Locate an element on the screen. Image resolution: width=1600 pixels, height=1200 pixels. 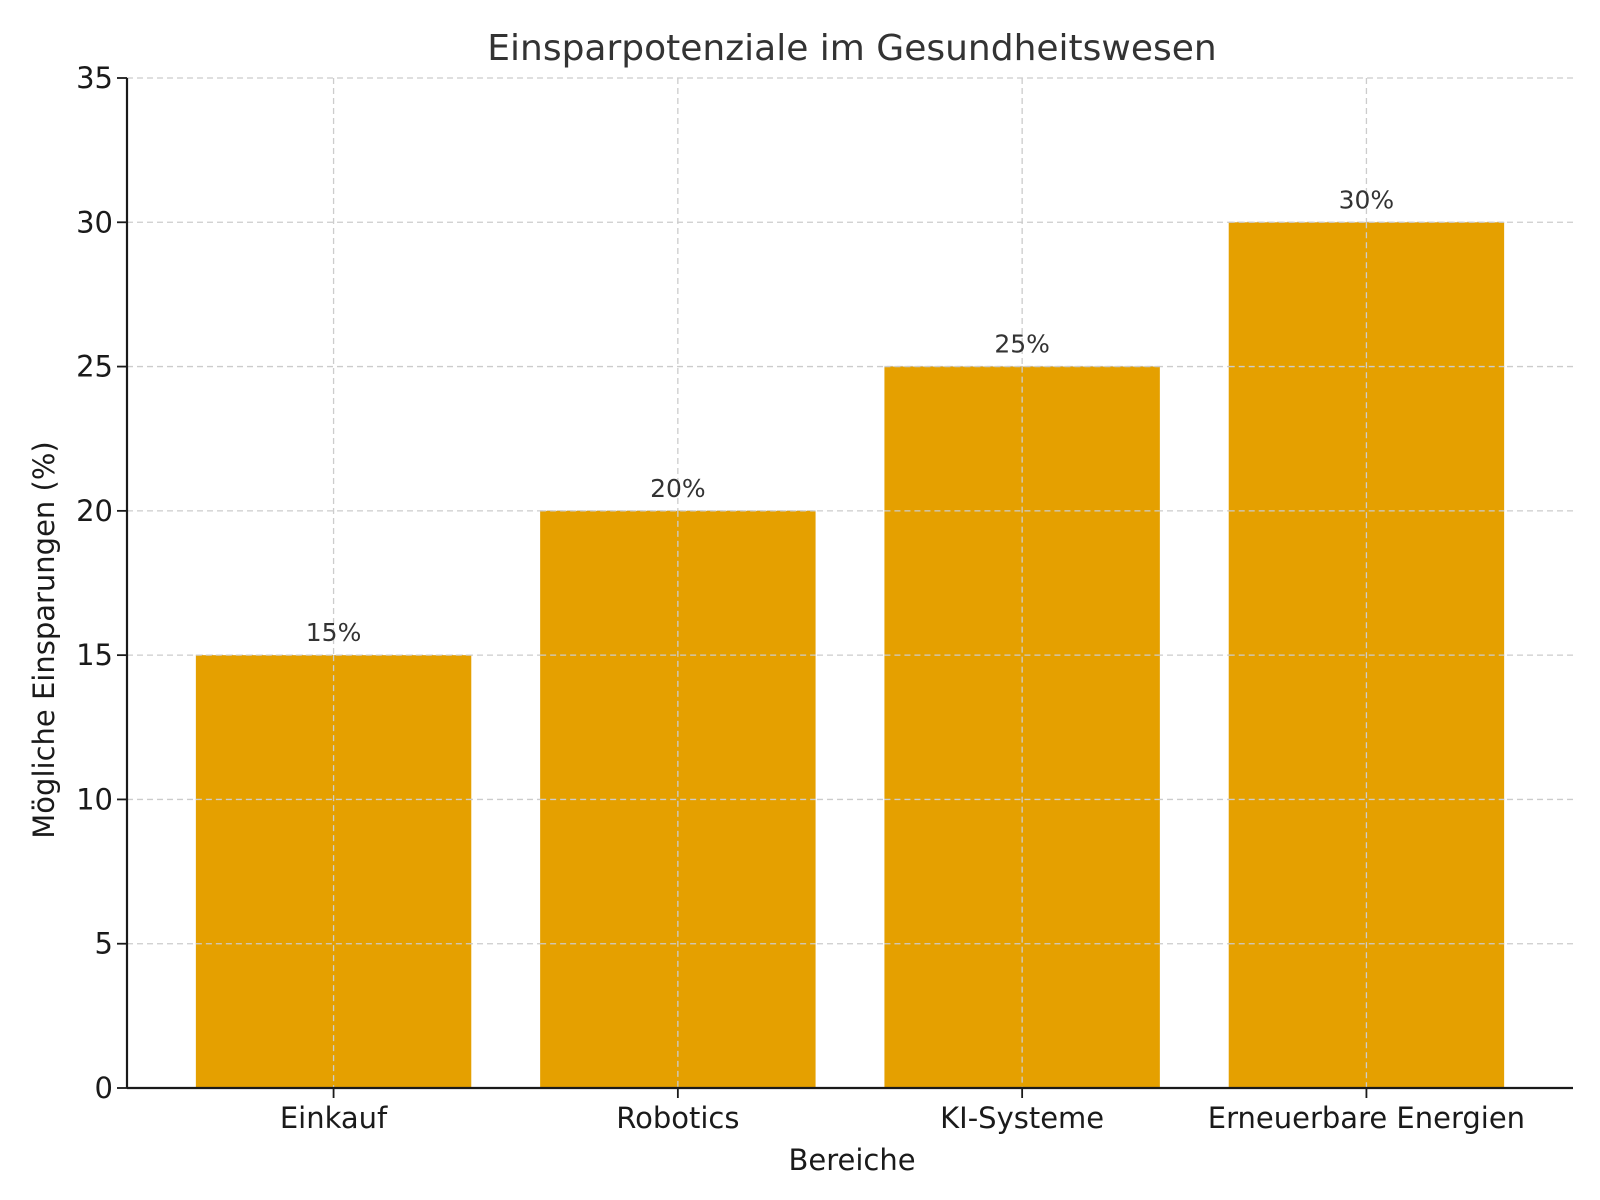
y-tick-label: 5 is located at coordinates (104, 944).